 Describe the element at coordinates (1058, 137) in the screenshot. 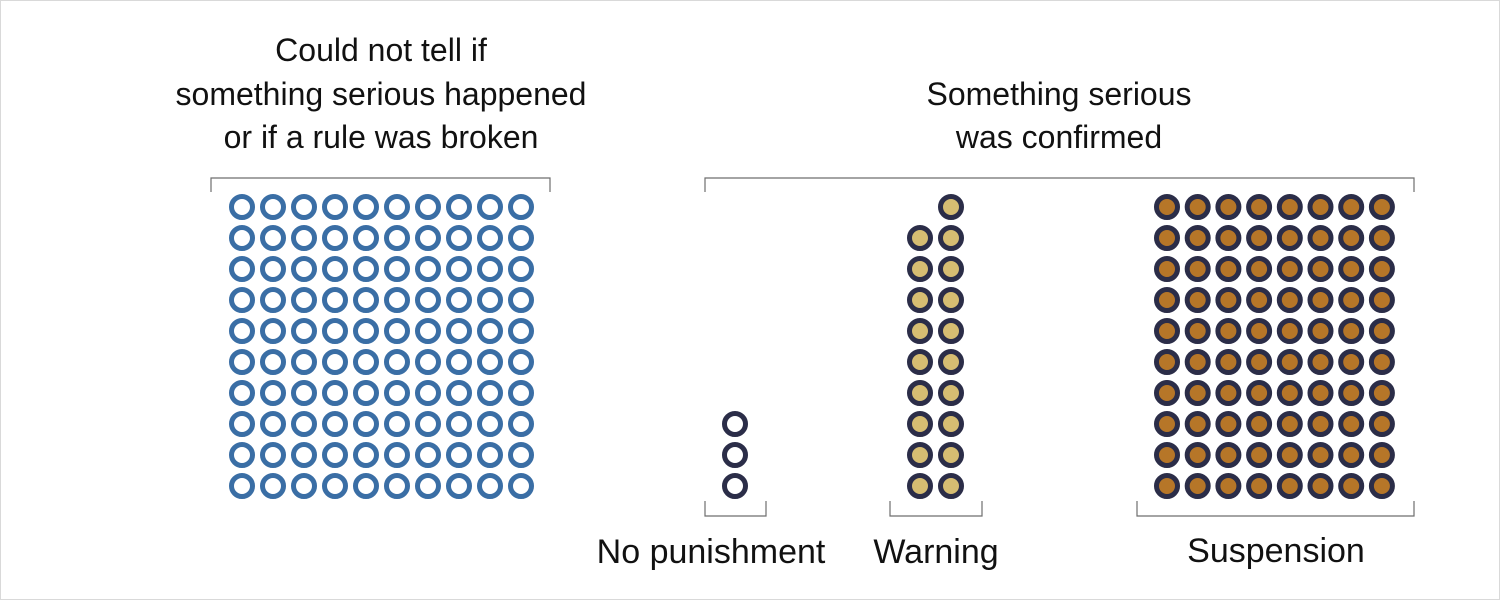

I see `group-heading-confirmed-line-2: was confirmed` at that location.